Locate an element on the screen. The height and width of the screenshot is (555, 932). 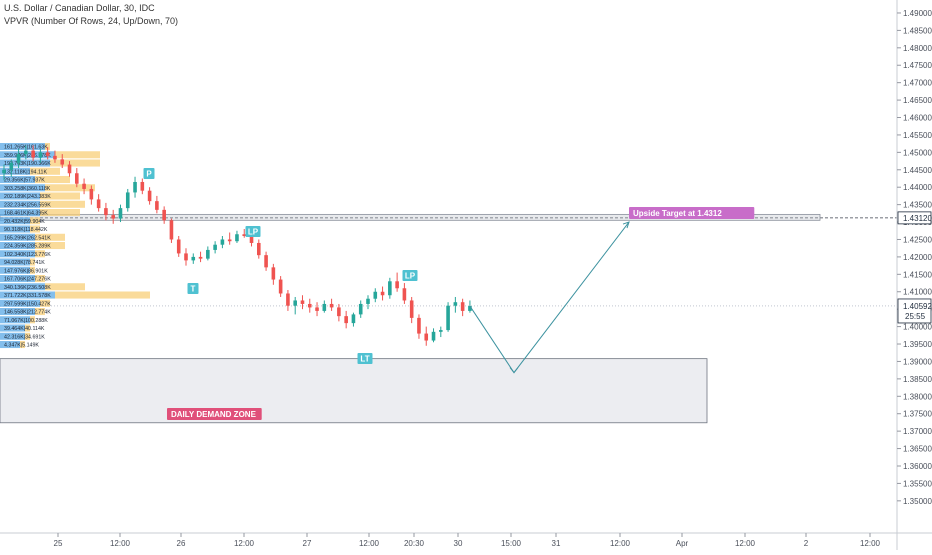
volume-row-label: 20.432K|59.904K is located at coordinates (24, 222).